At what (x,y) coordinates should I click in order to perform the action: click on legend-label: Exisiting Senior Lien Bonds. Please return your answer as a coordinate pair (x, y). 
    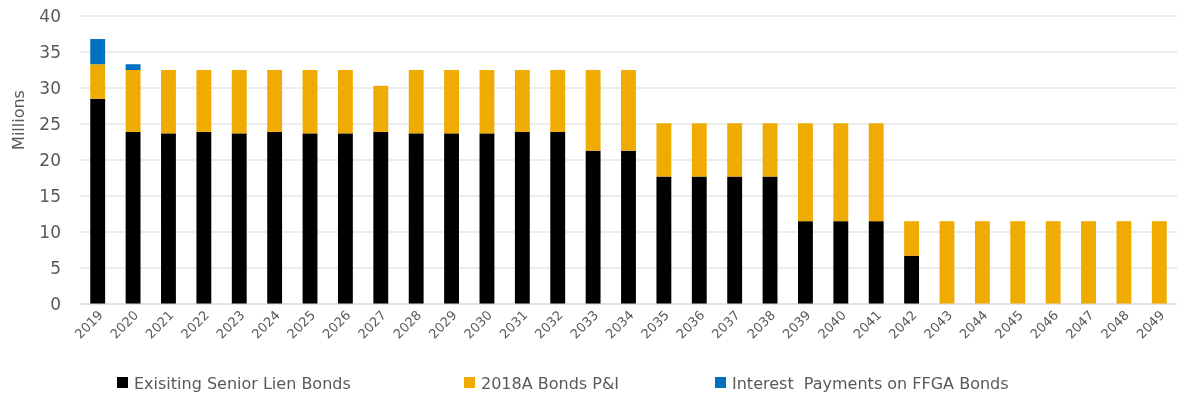
    Looking at the image, I should click on (242, 383).